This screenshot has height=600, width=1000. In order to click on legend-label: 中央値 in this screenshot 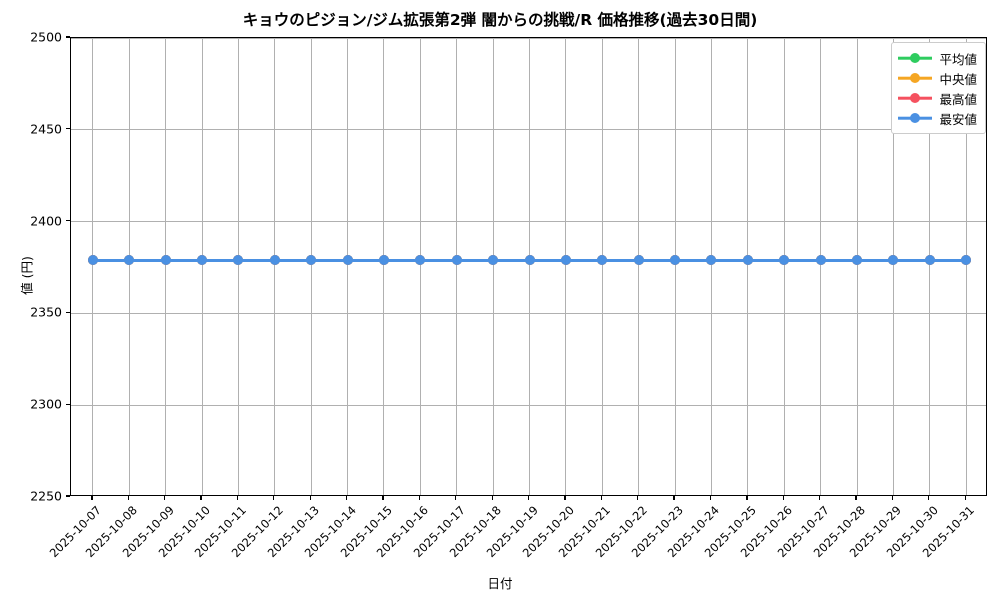, I will do `click(958, 79)`.